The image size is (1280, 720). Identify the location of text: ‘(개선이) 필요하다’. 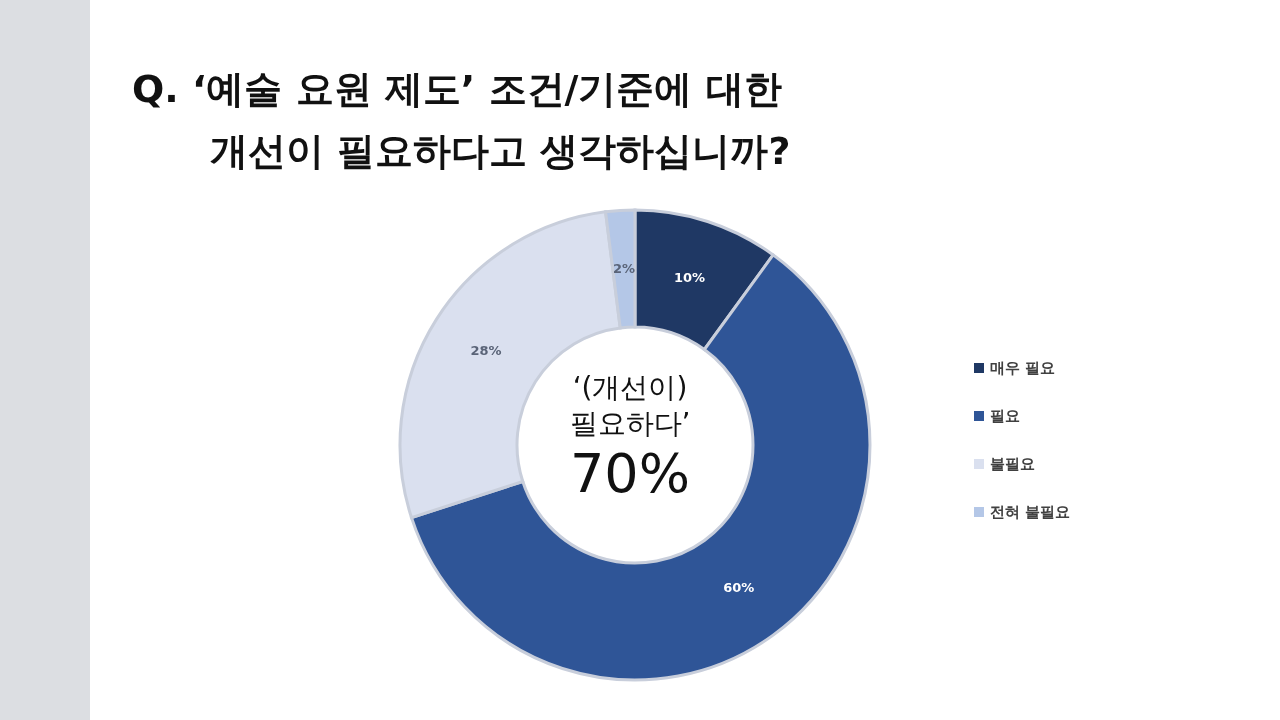
(630, 406).